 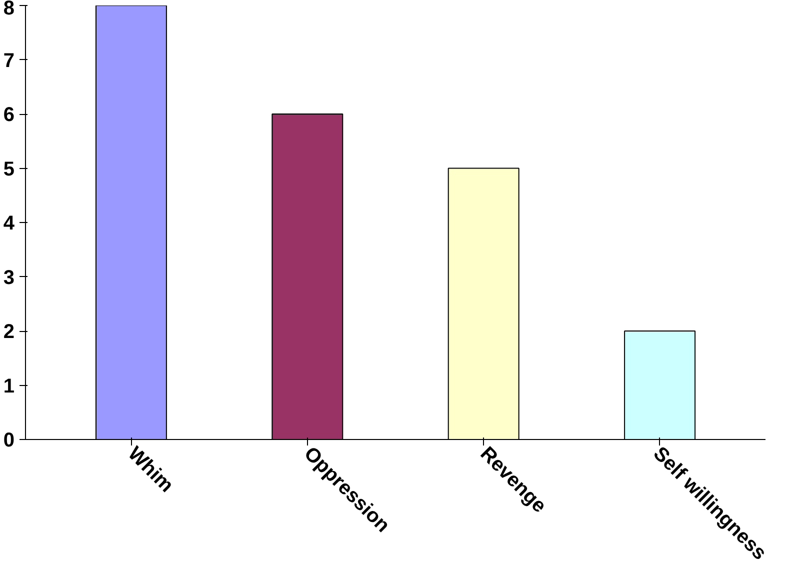 I want to click on y-tick-label: 1, so click(x=8, y=386).